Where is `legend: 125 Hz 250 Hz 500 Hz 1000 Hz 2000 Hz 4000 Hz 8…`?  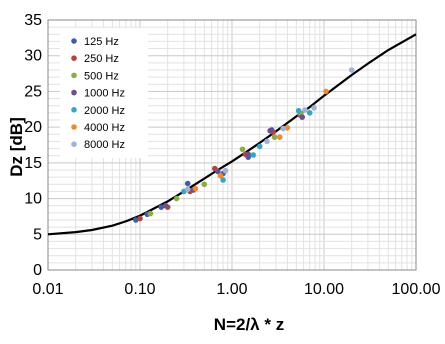 legend: 125 Hz 250 Hz 500 Hz 1000 Hz 2000 Hz 4000 Hz 8… is located at coordinates (104, 93).